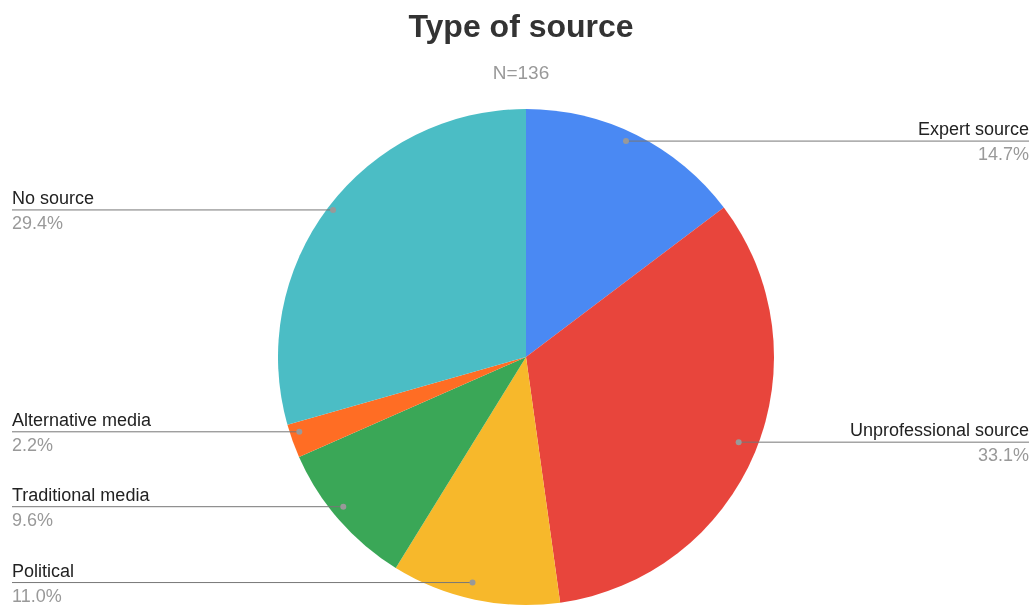  Describe the element at coordinates (939, 430) in the screenshot. I see `slice-label: Unprofessional source` at that location.